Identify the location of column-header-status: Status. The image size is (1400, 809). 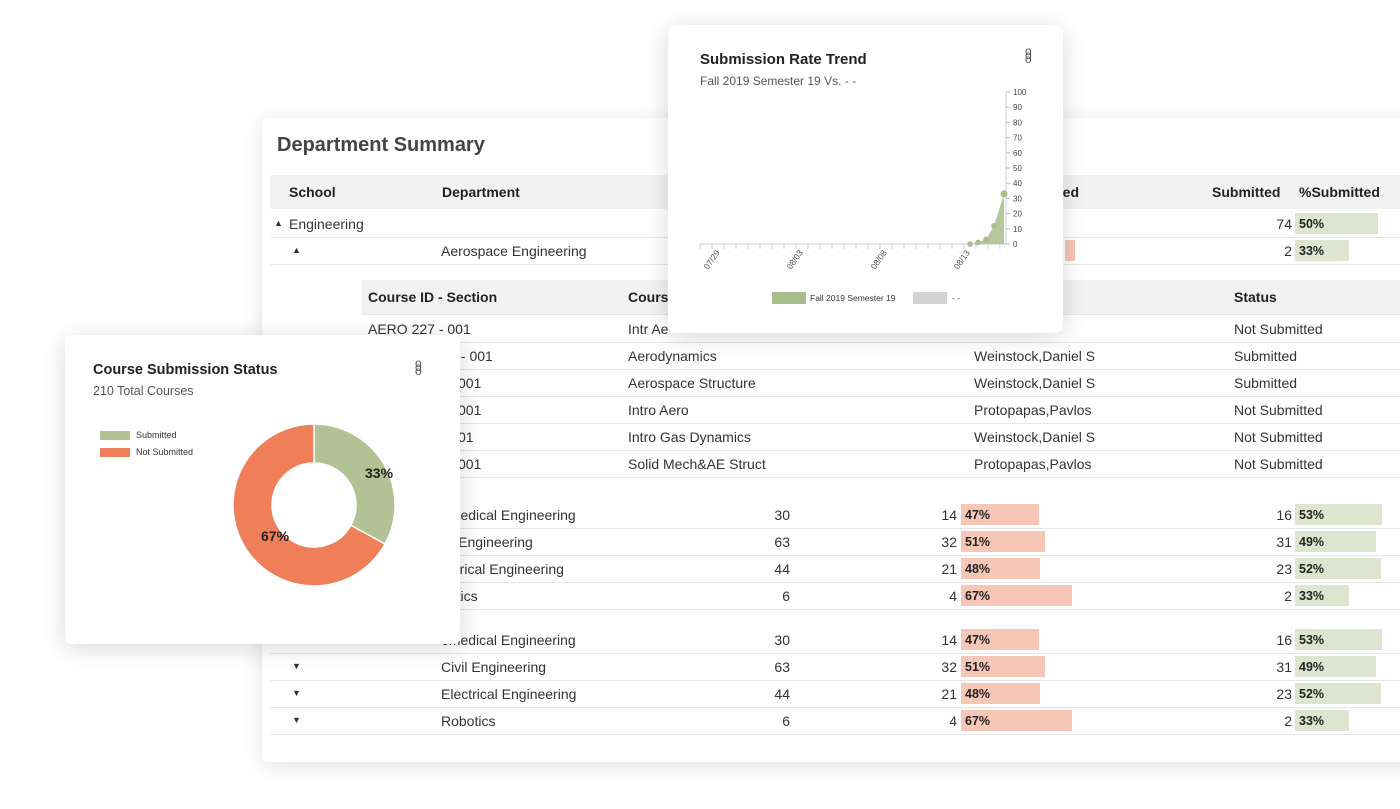
(1255, 297).